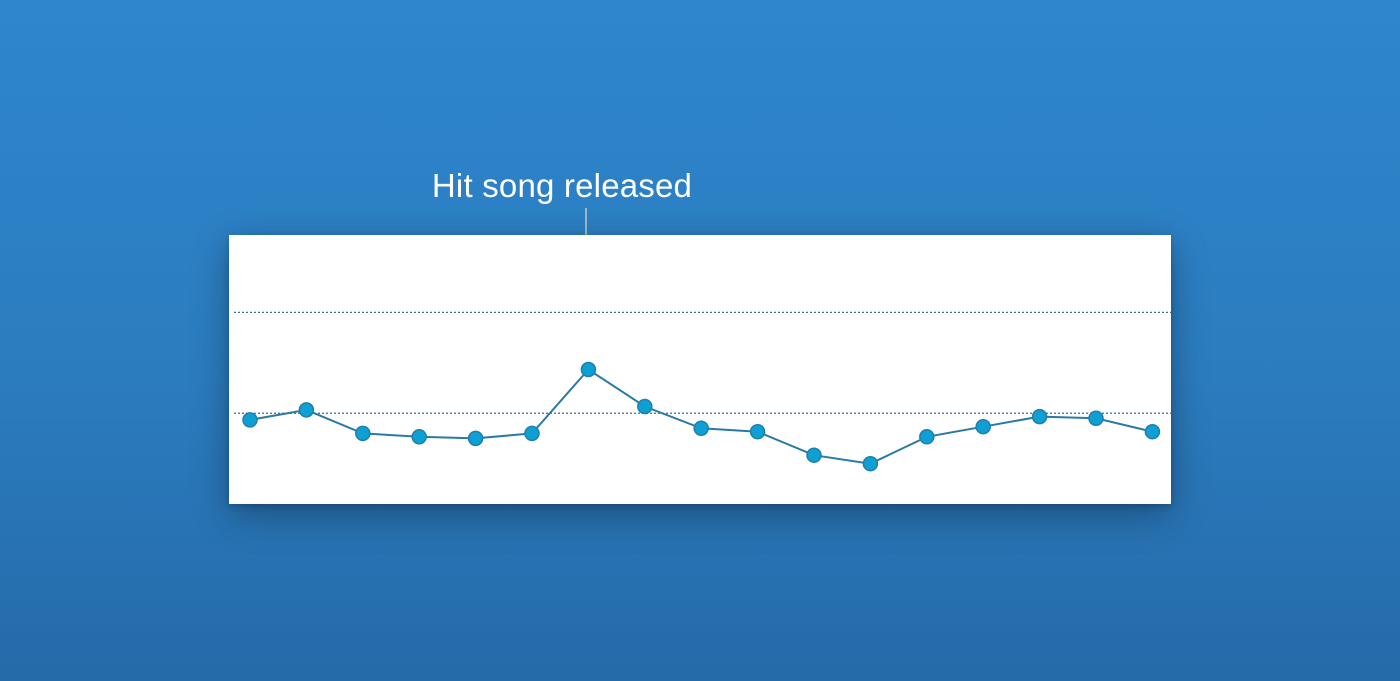  What do you see at coordinates (701, 416) in the screenshot?
I see `series-line` at bounding box center [701, 416].